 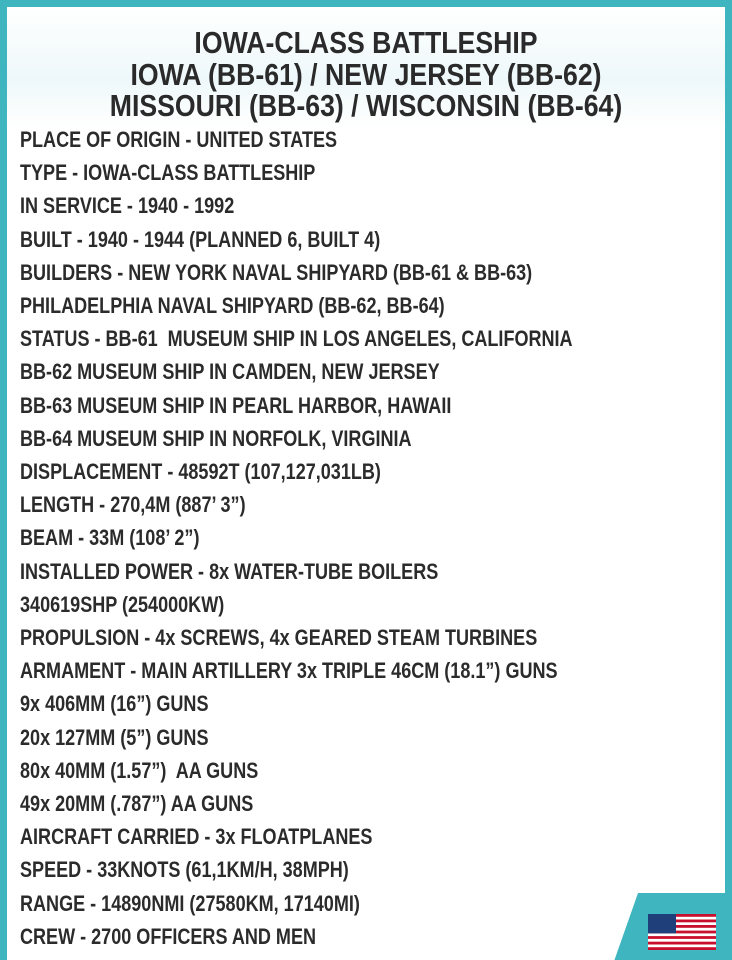 What do you see at coordinates (200, 471) in the screenshot?
I see `spec-line: DISPLACEMENT - 48592T (107,127,031LB)` at bounding box center [200, 471].